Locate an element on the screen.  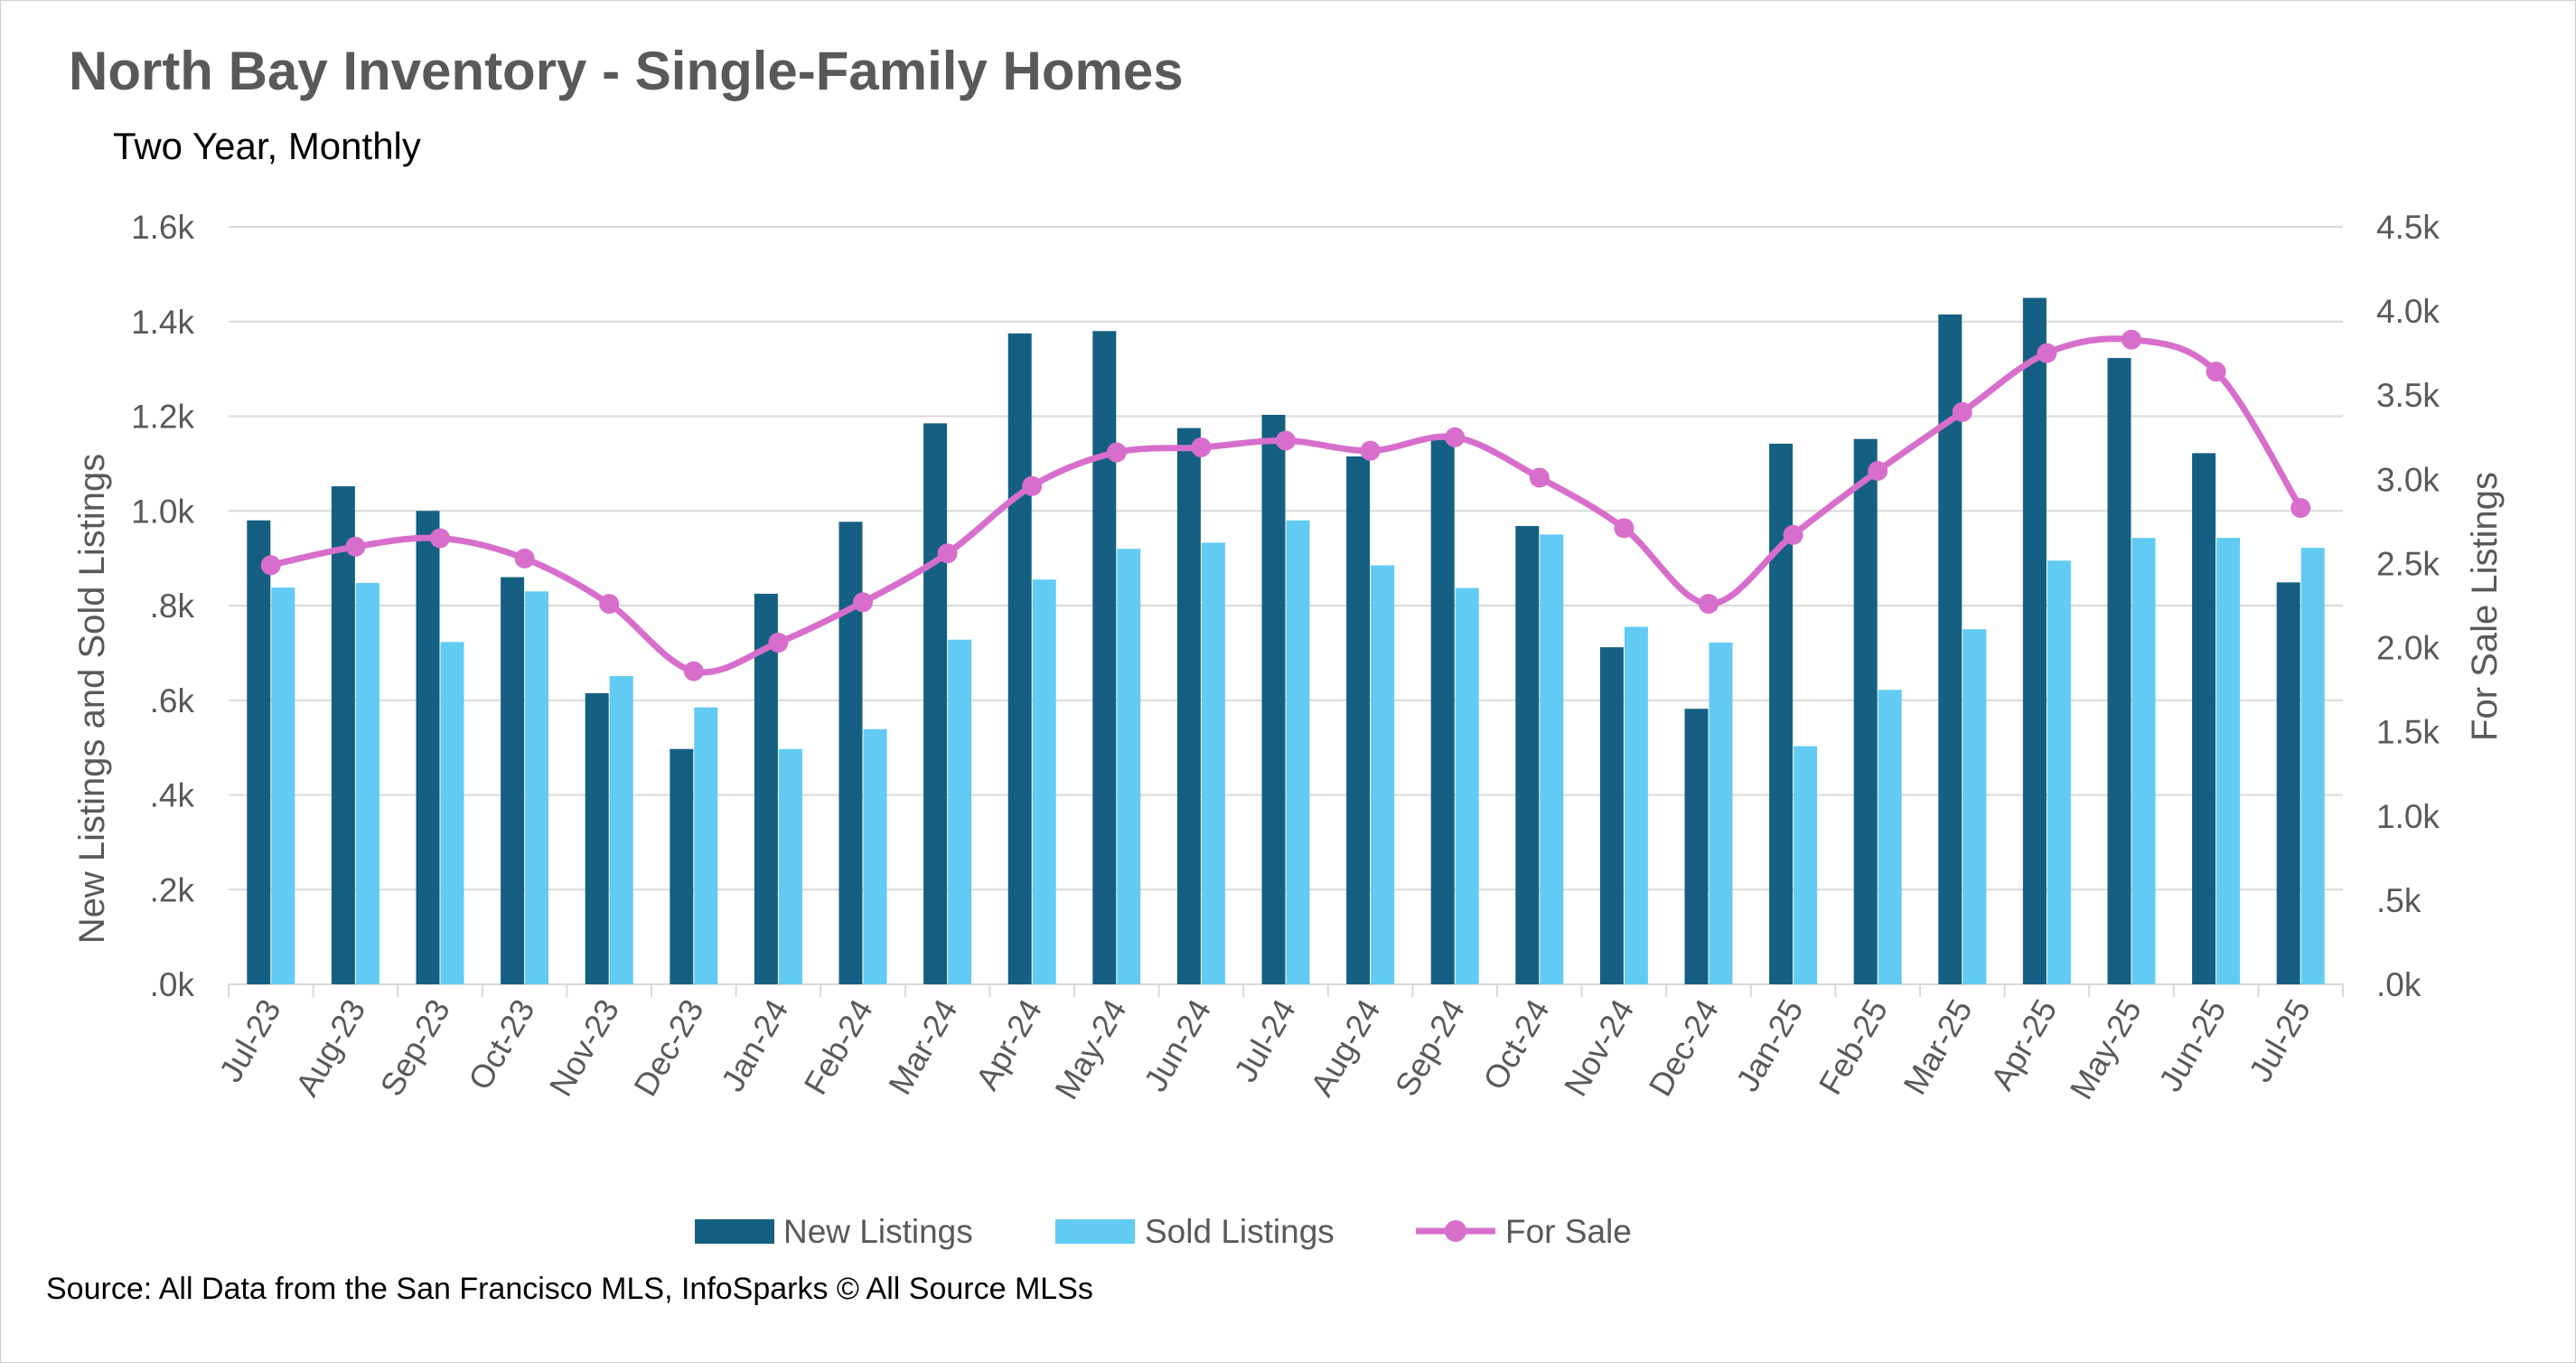
right-axis-title: For Sale Listings is located at coordinates (2485, 606).